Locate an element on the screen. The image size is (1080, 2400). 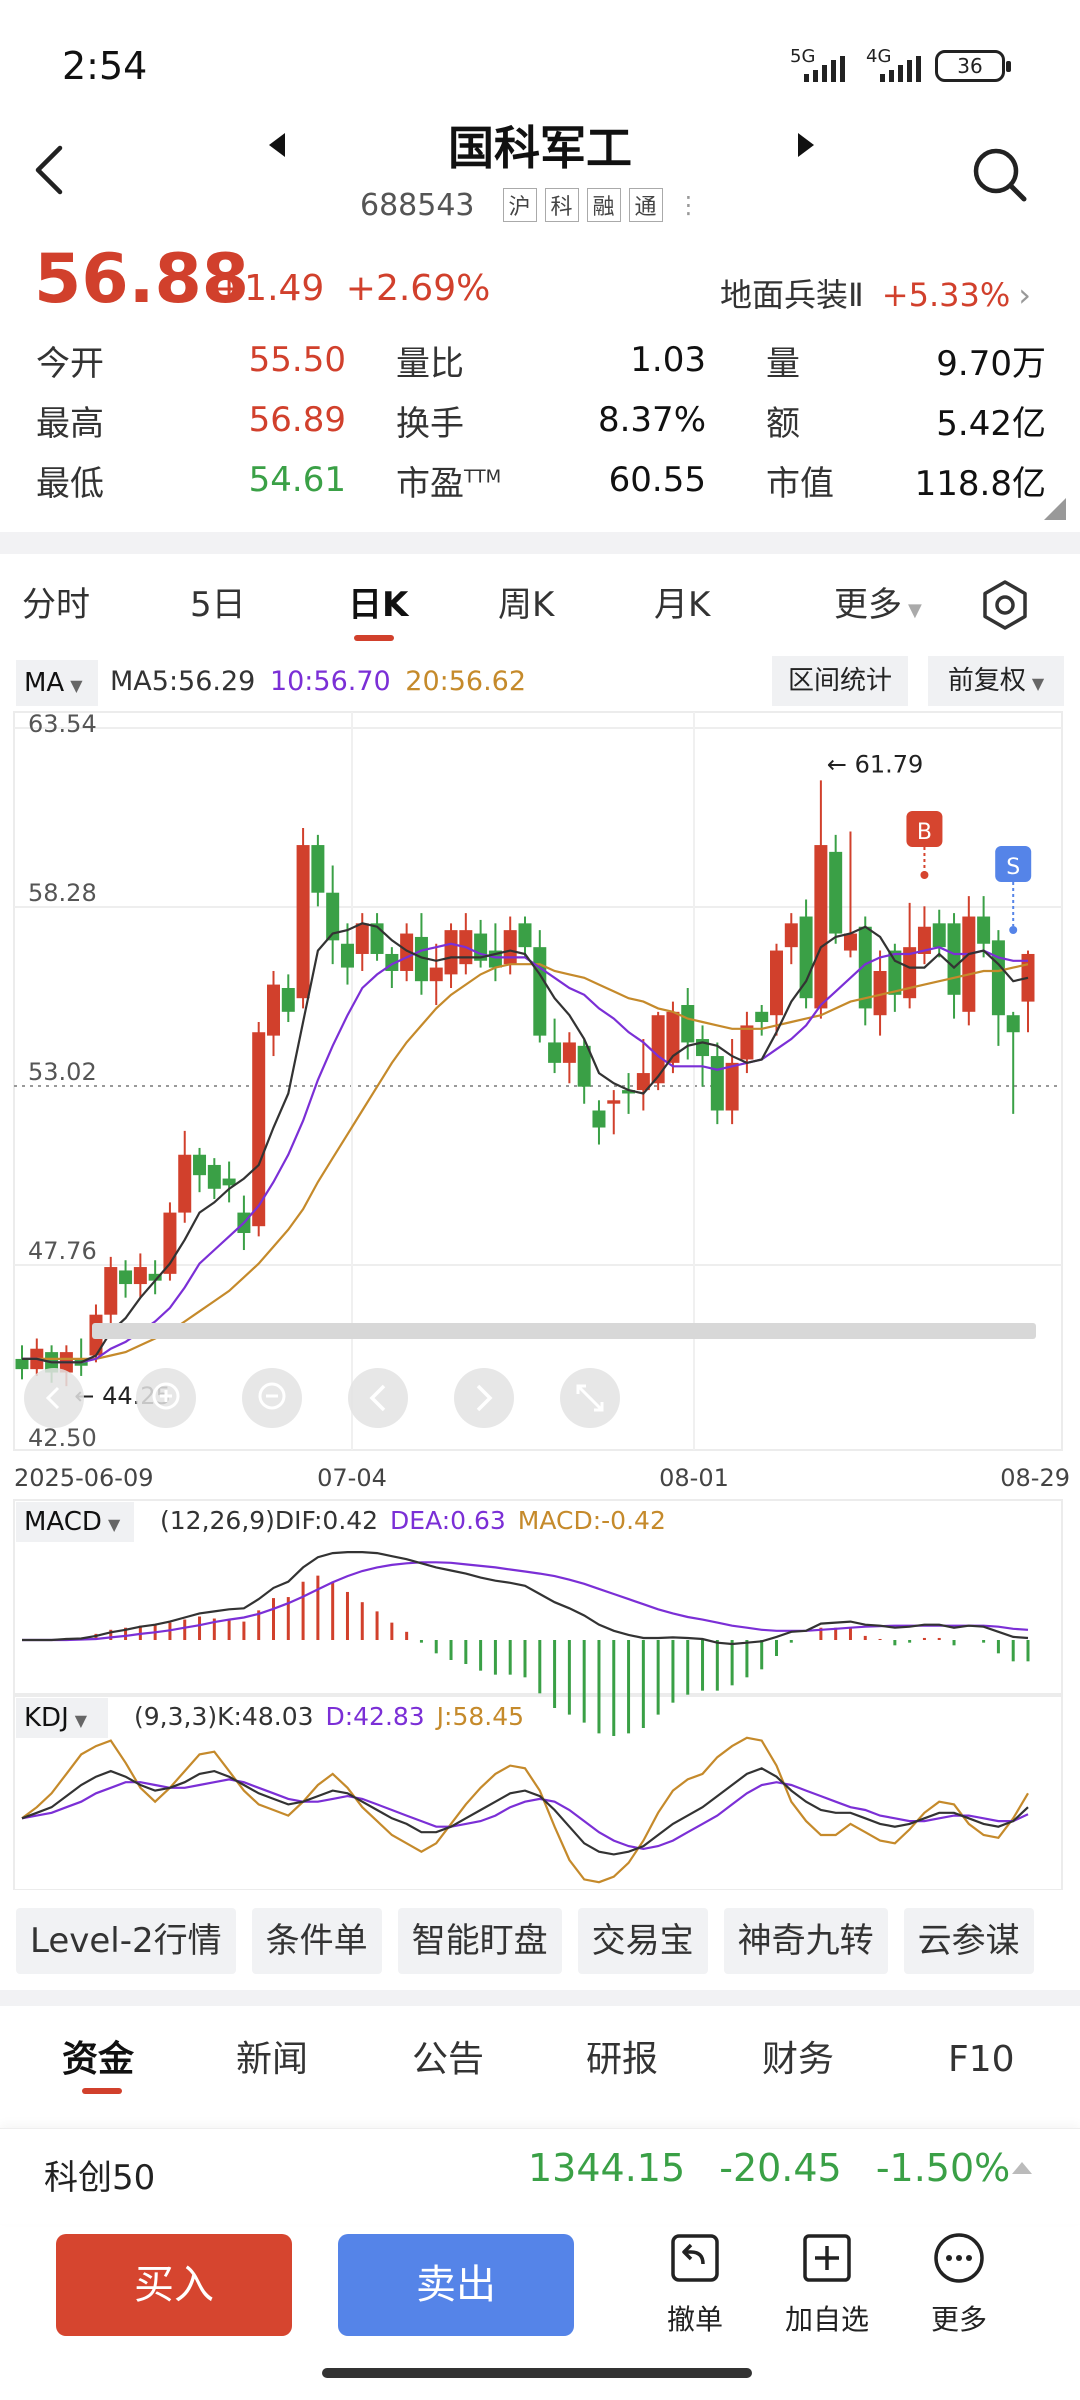
tab-intraday: 分时 is located at coordinates (56, 605).